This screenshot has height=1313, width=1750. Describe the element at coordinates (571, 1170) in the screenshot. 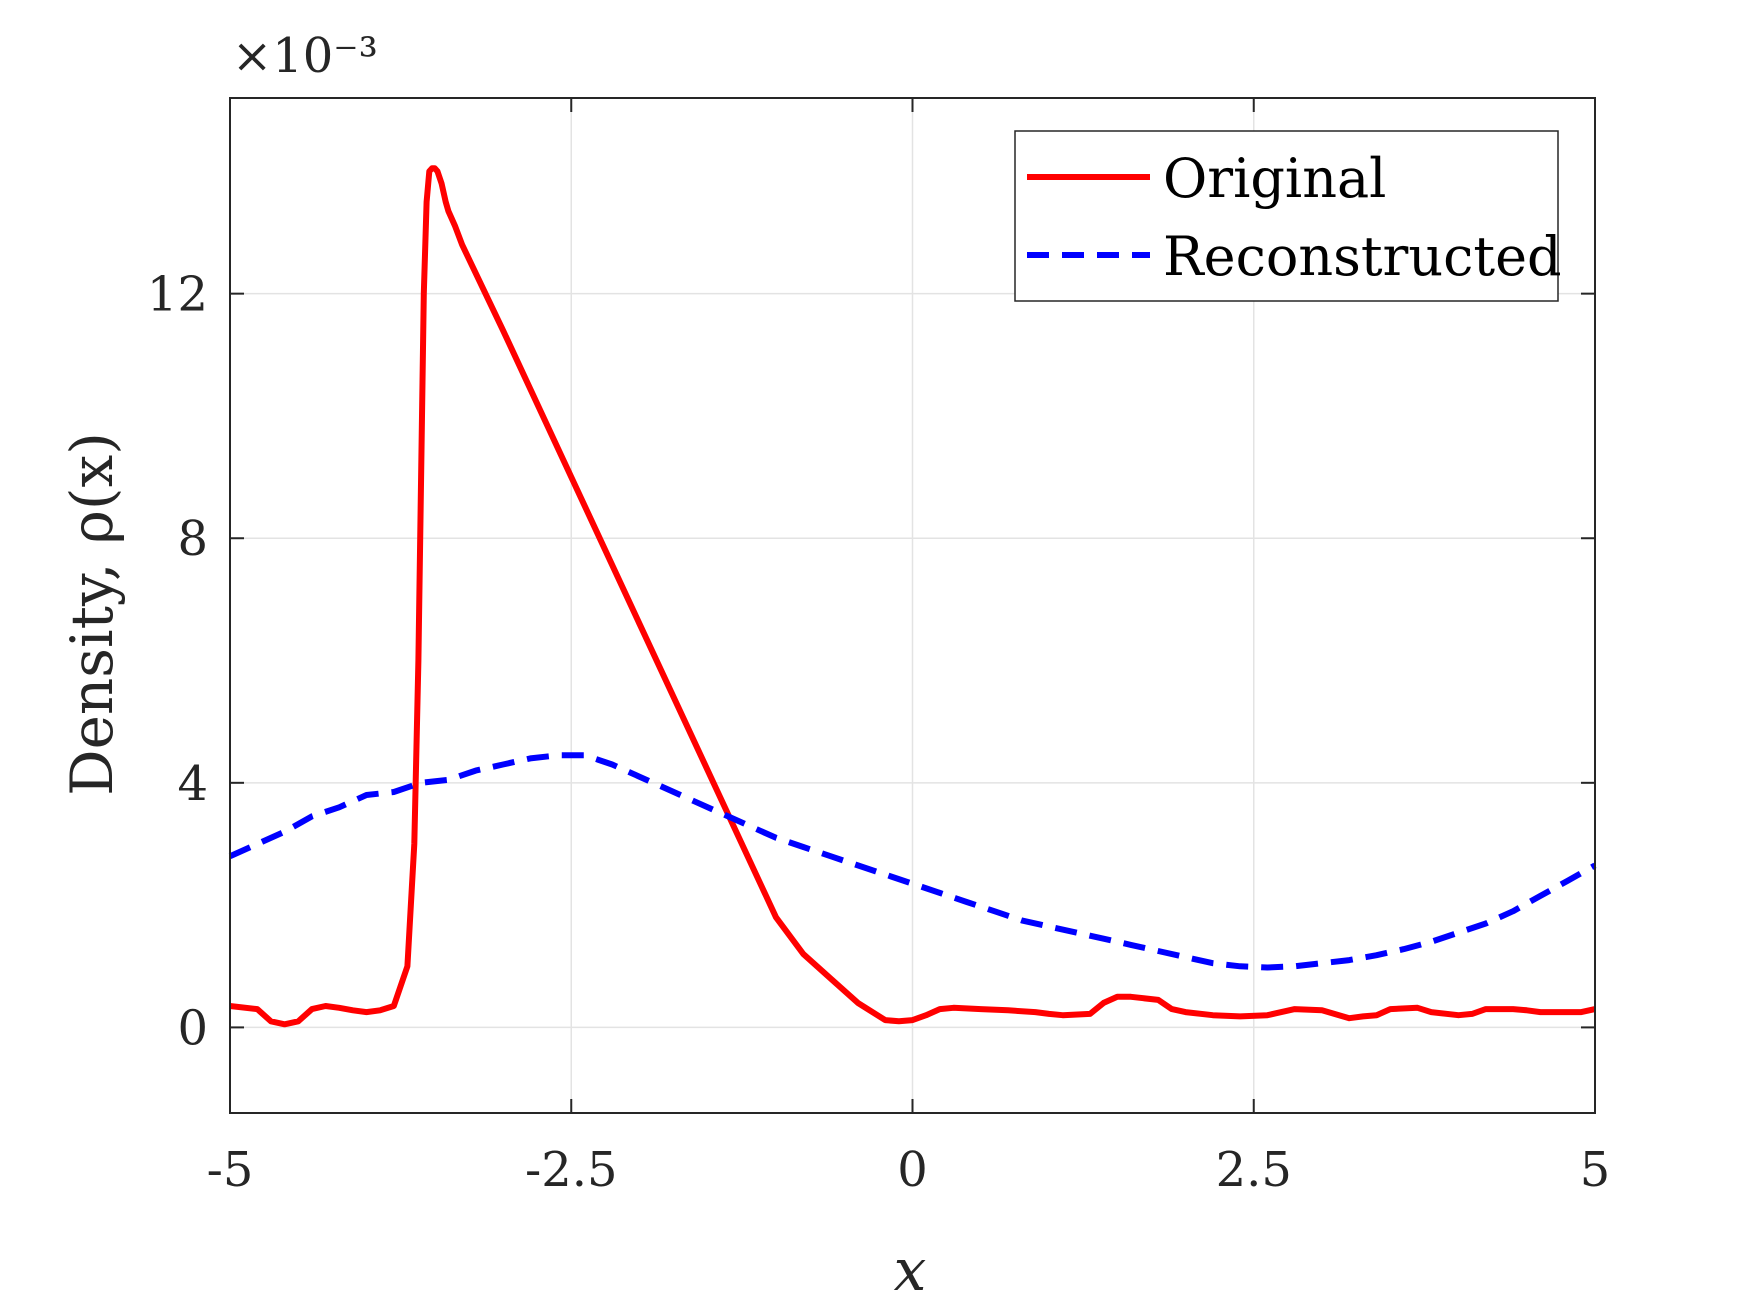

I see `x-tick-label: -2.5` at that location.